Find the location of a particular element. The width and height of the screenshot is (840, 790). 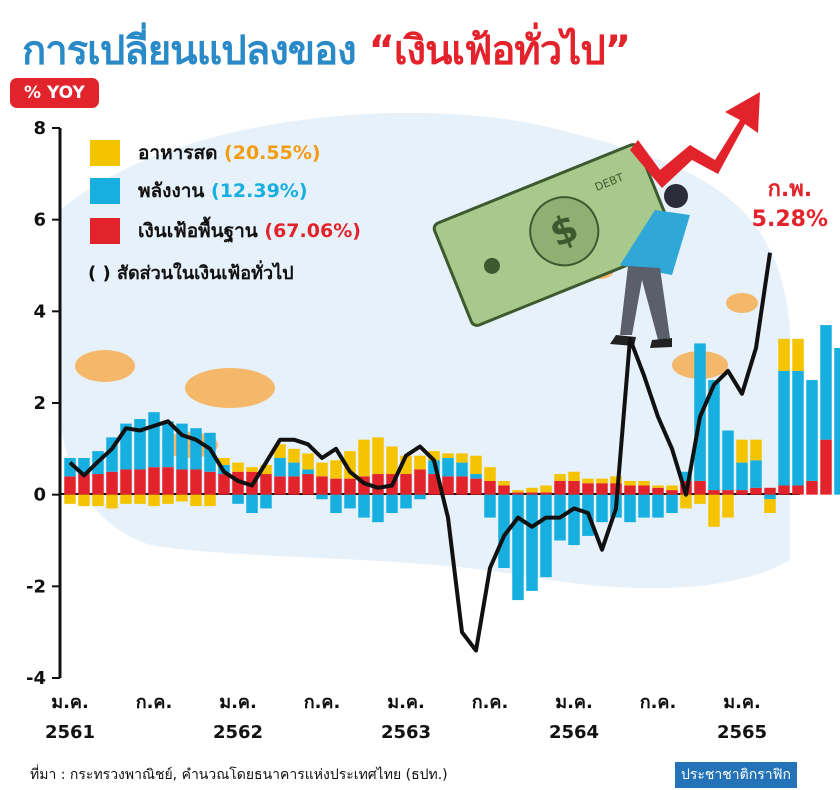

y-tick-label: 2 is located at coordinates (39, 403).